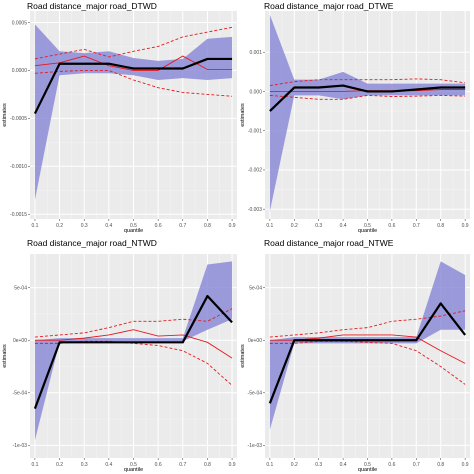  What do you see at coordinates (92, 6) in the screenshot?
I see `chart-title: Road distance_major road_DTWD` at bounding box center [92, 6].